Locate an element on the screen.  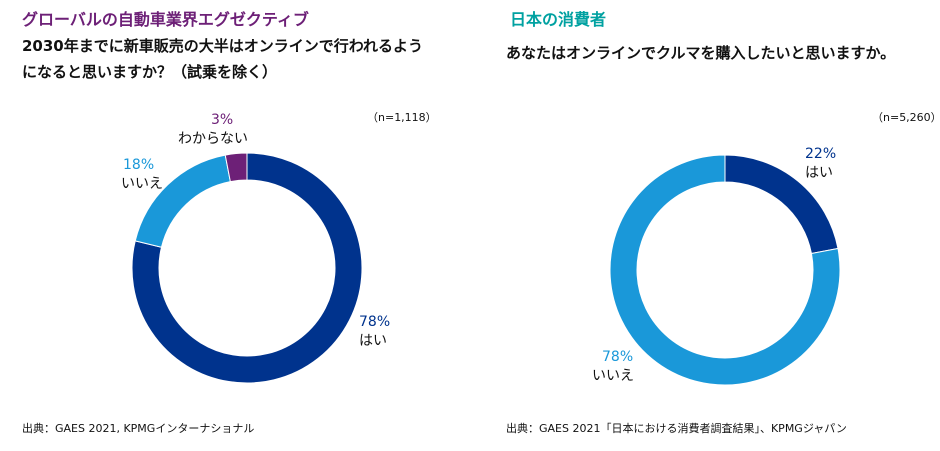
survey-question-line-2: になると思いますか？（試乗を除く） is located at coordinates (150, 72).